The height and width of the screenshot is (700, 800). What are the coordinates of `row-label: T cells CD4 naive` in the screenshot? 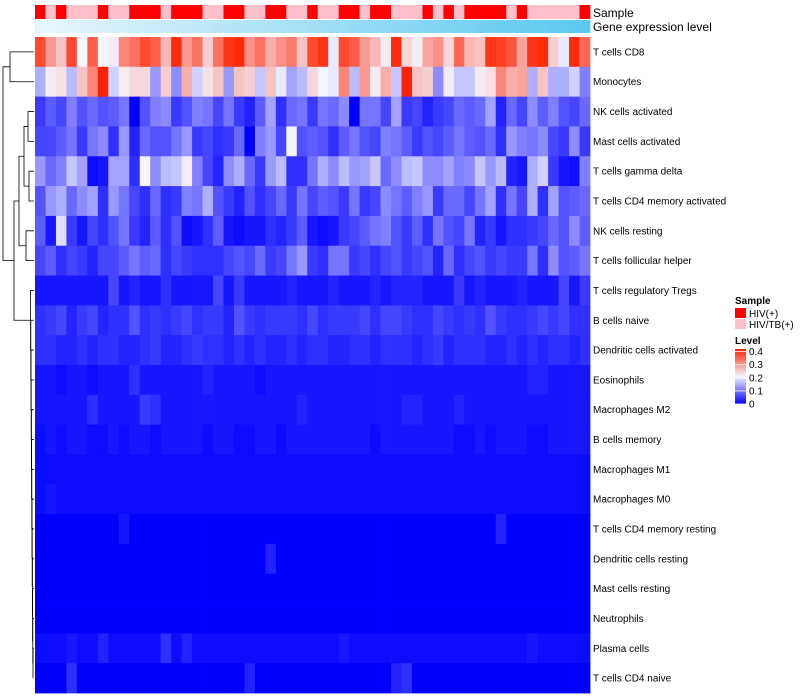 It's located at (632, 679).